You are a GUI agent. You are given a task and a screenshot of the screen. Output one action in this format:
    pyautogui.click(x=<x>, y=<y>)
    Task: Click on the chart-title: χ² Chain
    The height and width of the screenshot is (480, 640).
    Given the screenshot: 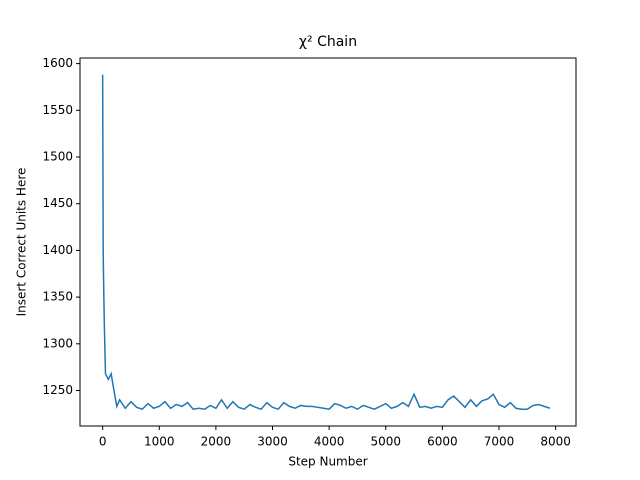 What is the action you would take?
    pyautogui.click(x=328, y=42)
    